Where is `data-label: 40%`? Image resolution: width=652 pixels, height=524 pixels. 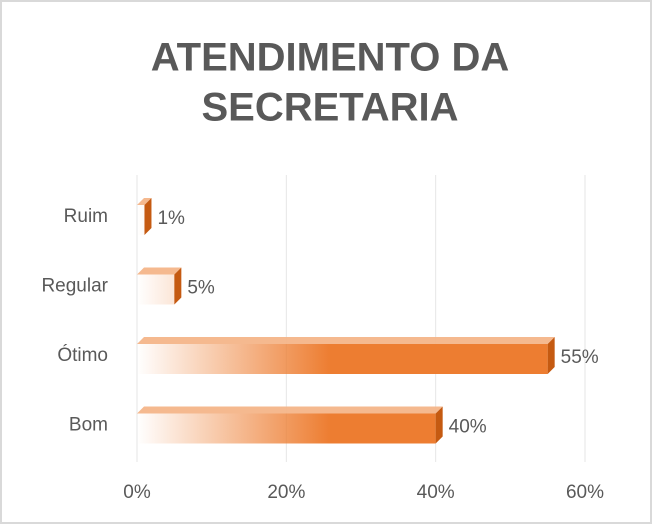
data-label: 40% is located at coordinates (468, 427).